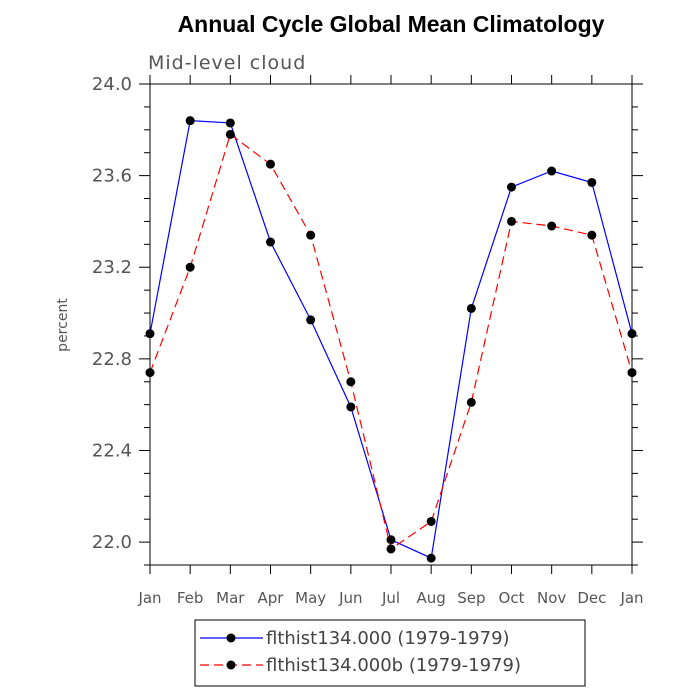 Image resolution: width=700 pixels, height=700 pixels. Describe the element at coordinates (393, 665) in the screenshot. I see `legend-label: flthist134.000b (1979-1979)` at that location.